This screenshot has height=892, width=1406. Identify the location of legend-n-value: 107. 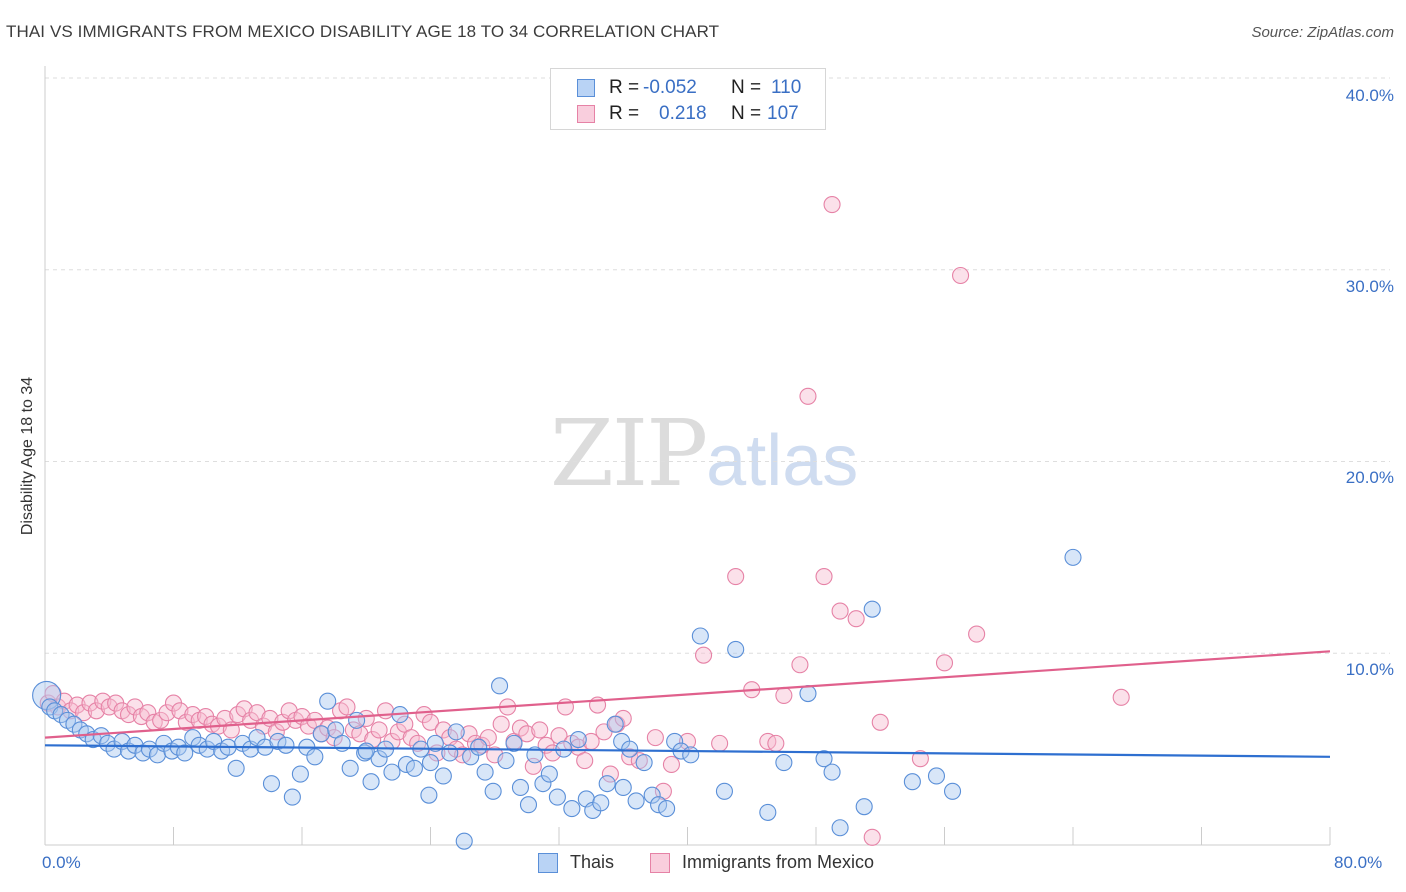
(783, 113).